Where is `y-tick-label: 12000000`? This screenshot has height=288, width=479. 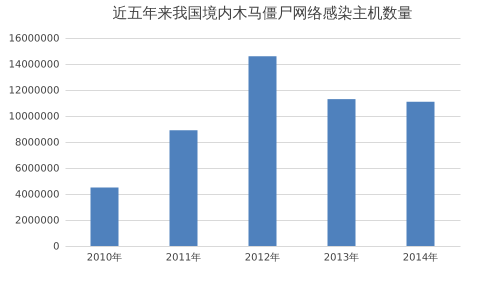 y-tick-label: 12000000 is located at coordinates (34, 91).